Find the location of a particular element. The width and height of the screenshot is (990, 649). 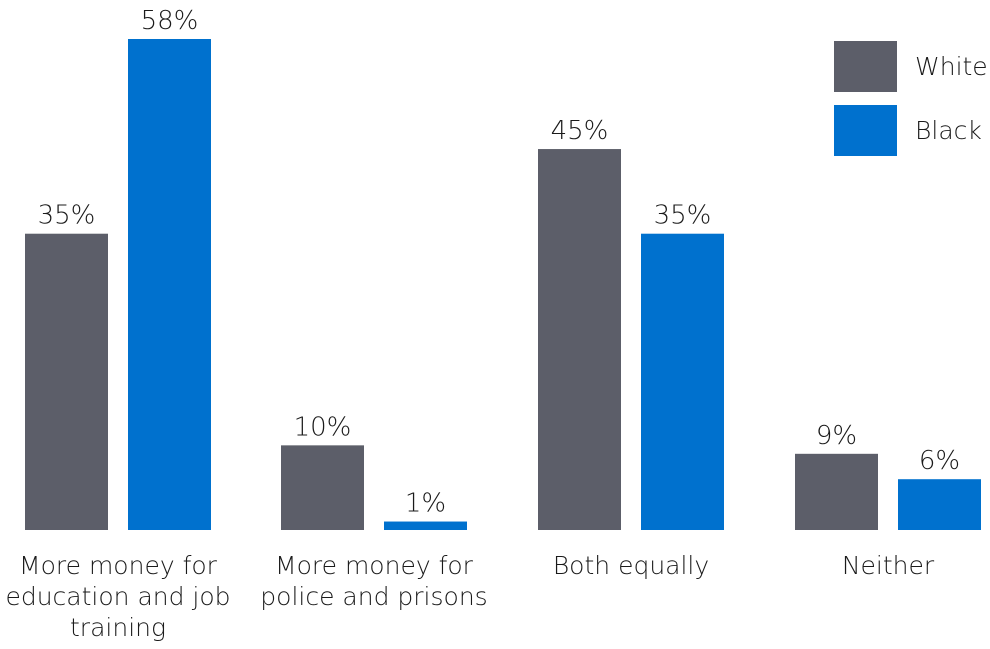

category-label-0: More money for education and job training is located at coordinates (117, 596).